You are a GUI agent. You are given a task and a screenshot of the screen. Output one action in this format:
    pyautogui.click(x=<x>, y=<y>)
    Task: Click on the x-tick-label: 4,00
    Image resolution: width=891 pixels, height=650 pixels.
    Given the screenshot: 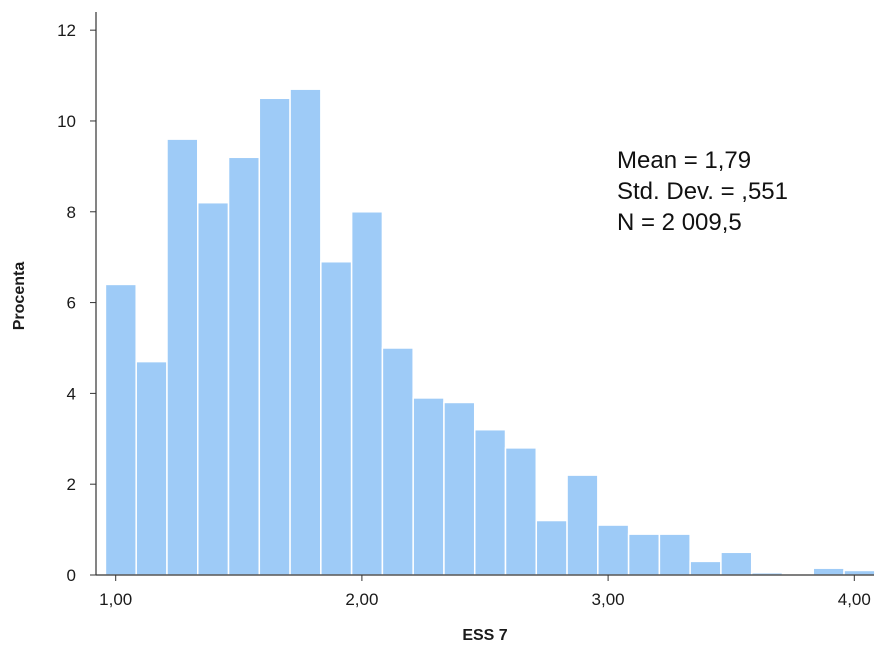 What is the action you would take?
    pyautogui.click(x=854, y=599)
    